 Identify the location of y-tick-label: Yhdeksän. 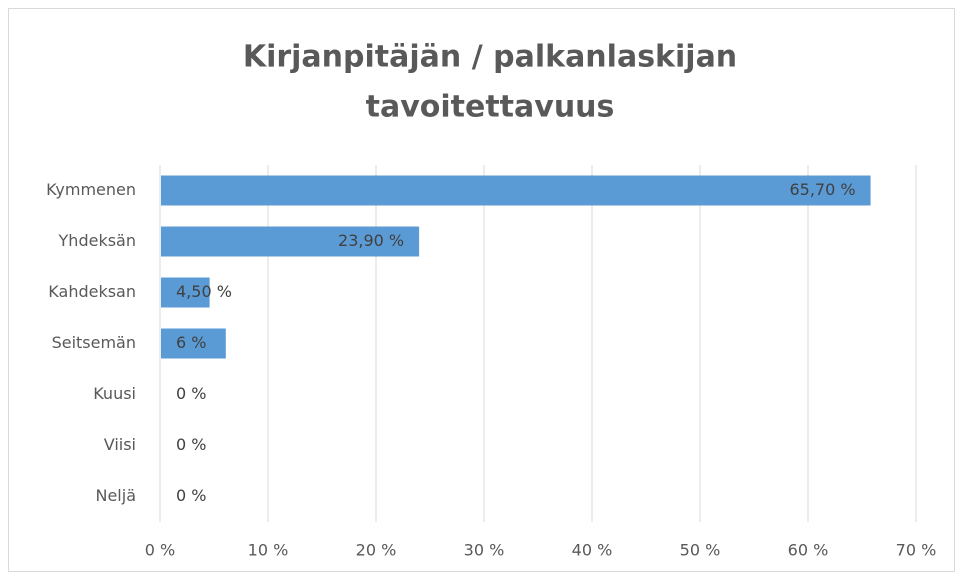
(97, 240).